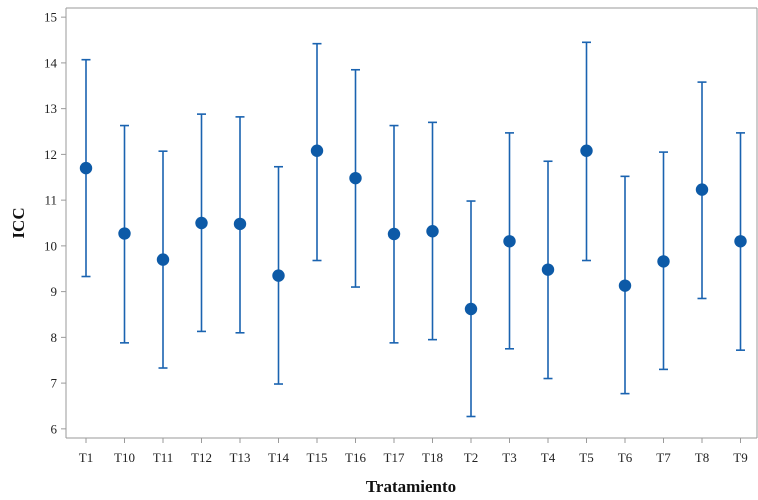 This screenshot has height=500, width=758. Describe the element at coordinates (86, 457) in the screenshot. I see `x-tick-label: T1` at that location.